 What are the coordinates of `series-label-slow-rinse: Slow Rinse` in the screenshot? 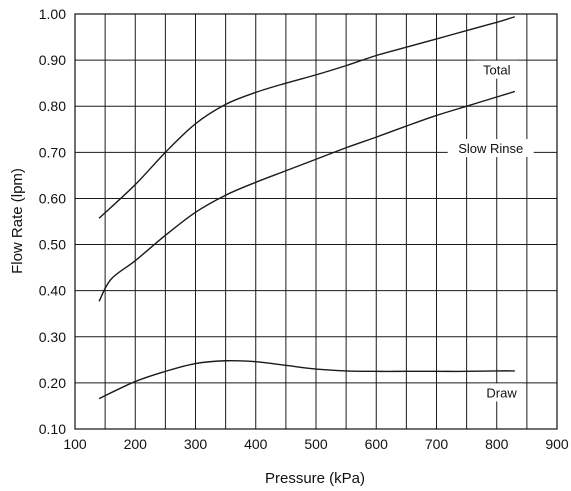 It's located at (490, 148).